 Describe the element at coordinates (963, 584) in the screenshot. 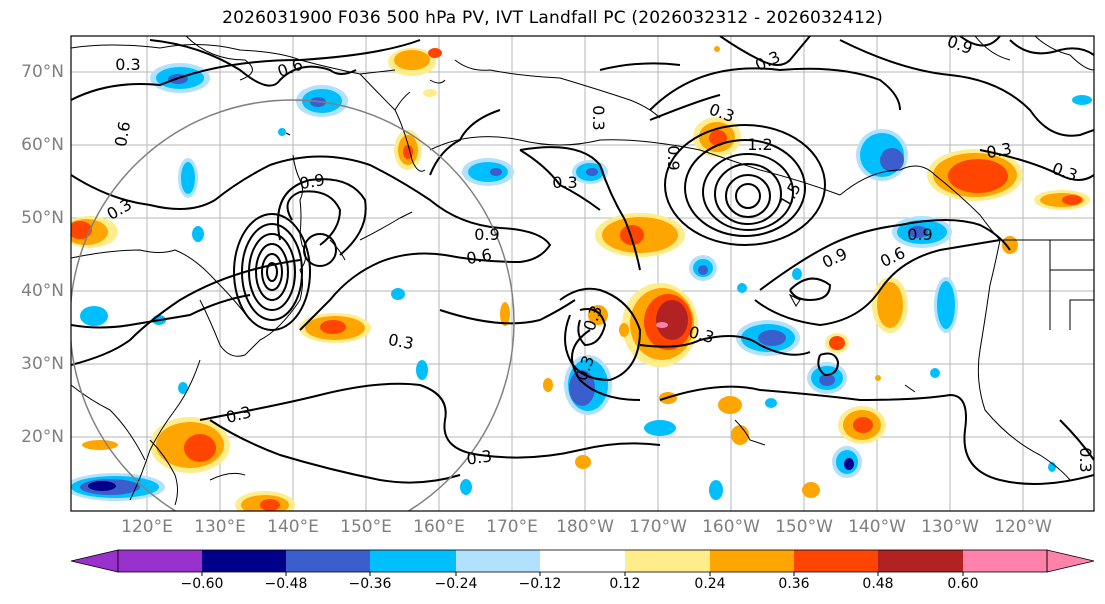

I see `colorbar-tick-label: 0.60` at that location.